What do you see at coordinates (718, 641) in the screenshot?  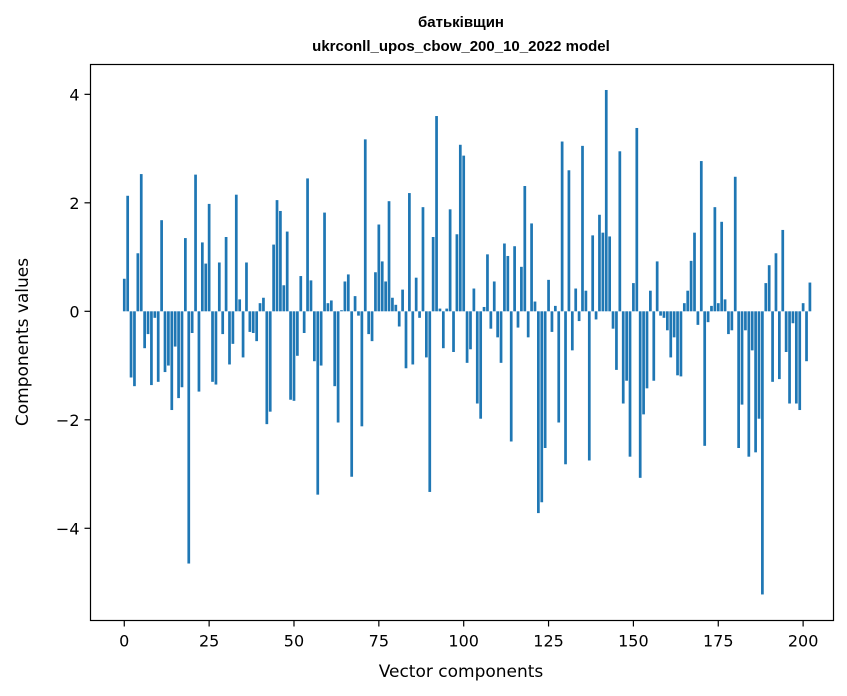 I see `x-tick-label: 175` at bounding box center [718, 641].